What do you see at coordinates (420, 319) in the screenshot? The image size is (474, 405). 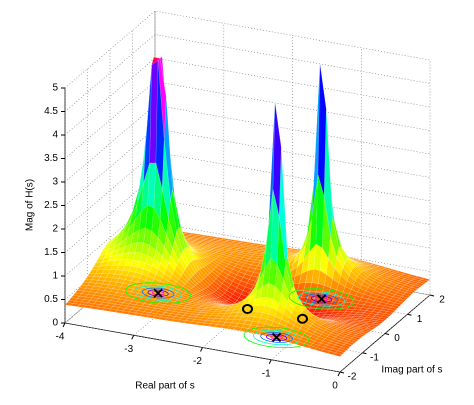 I see `y-tick-label: 1` at bounding box center [420, 319].